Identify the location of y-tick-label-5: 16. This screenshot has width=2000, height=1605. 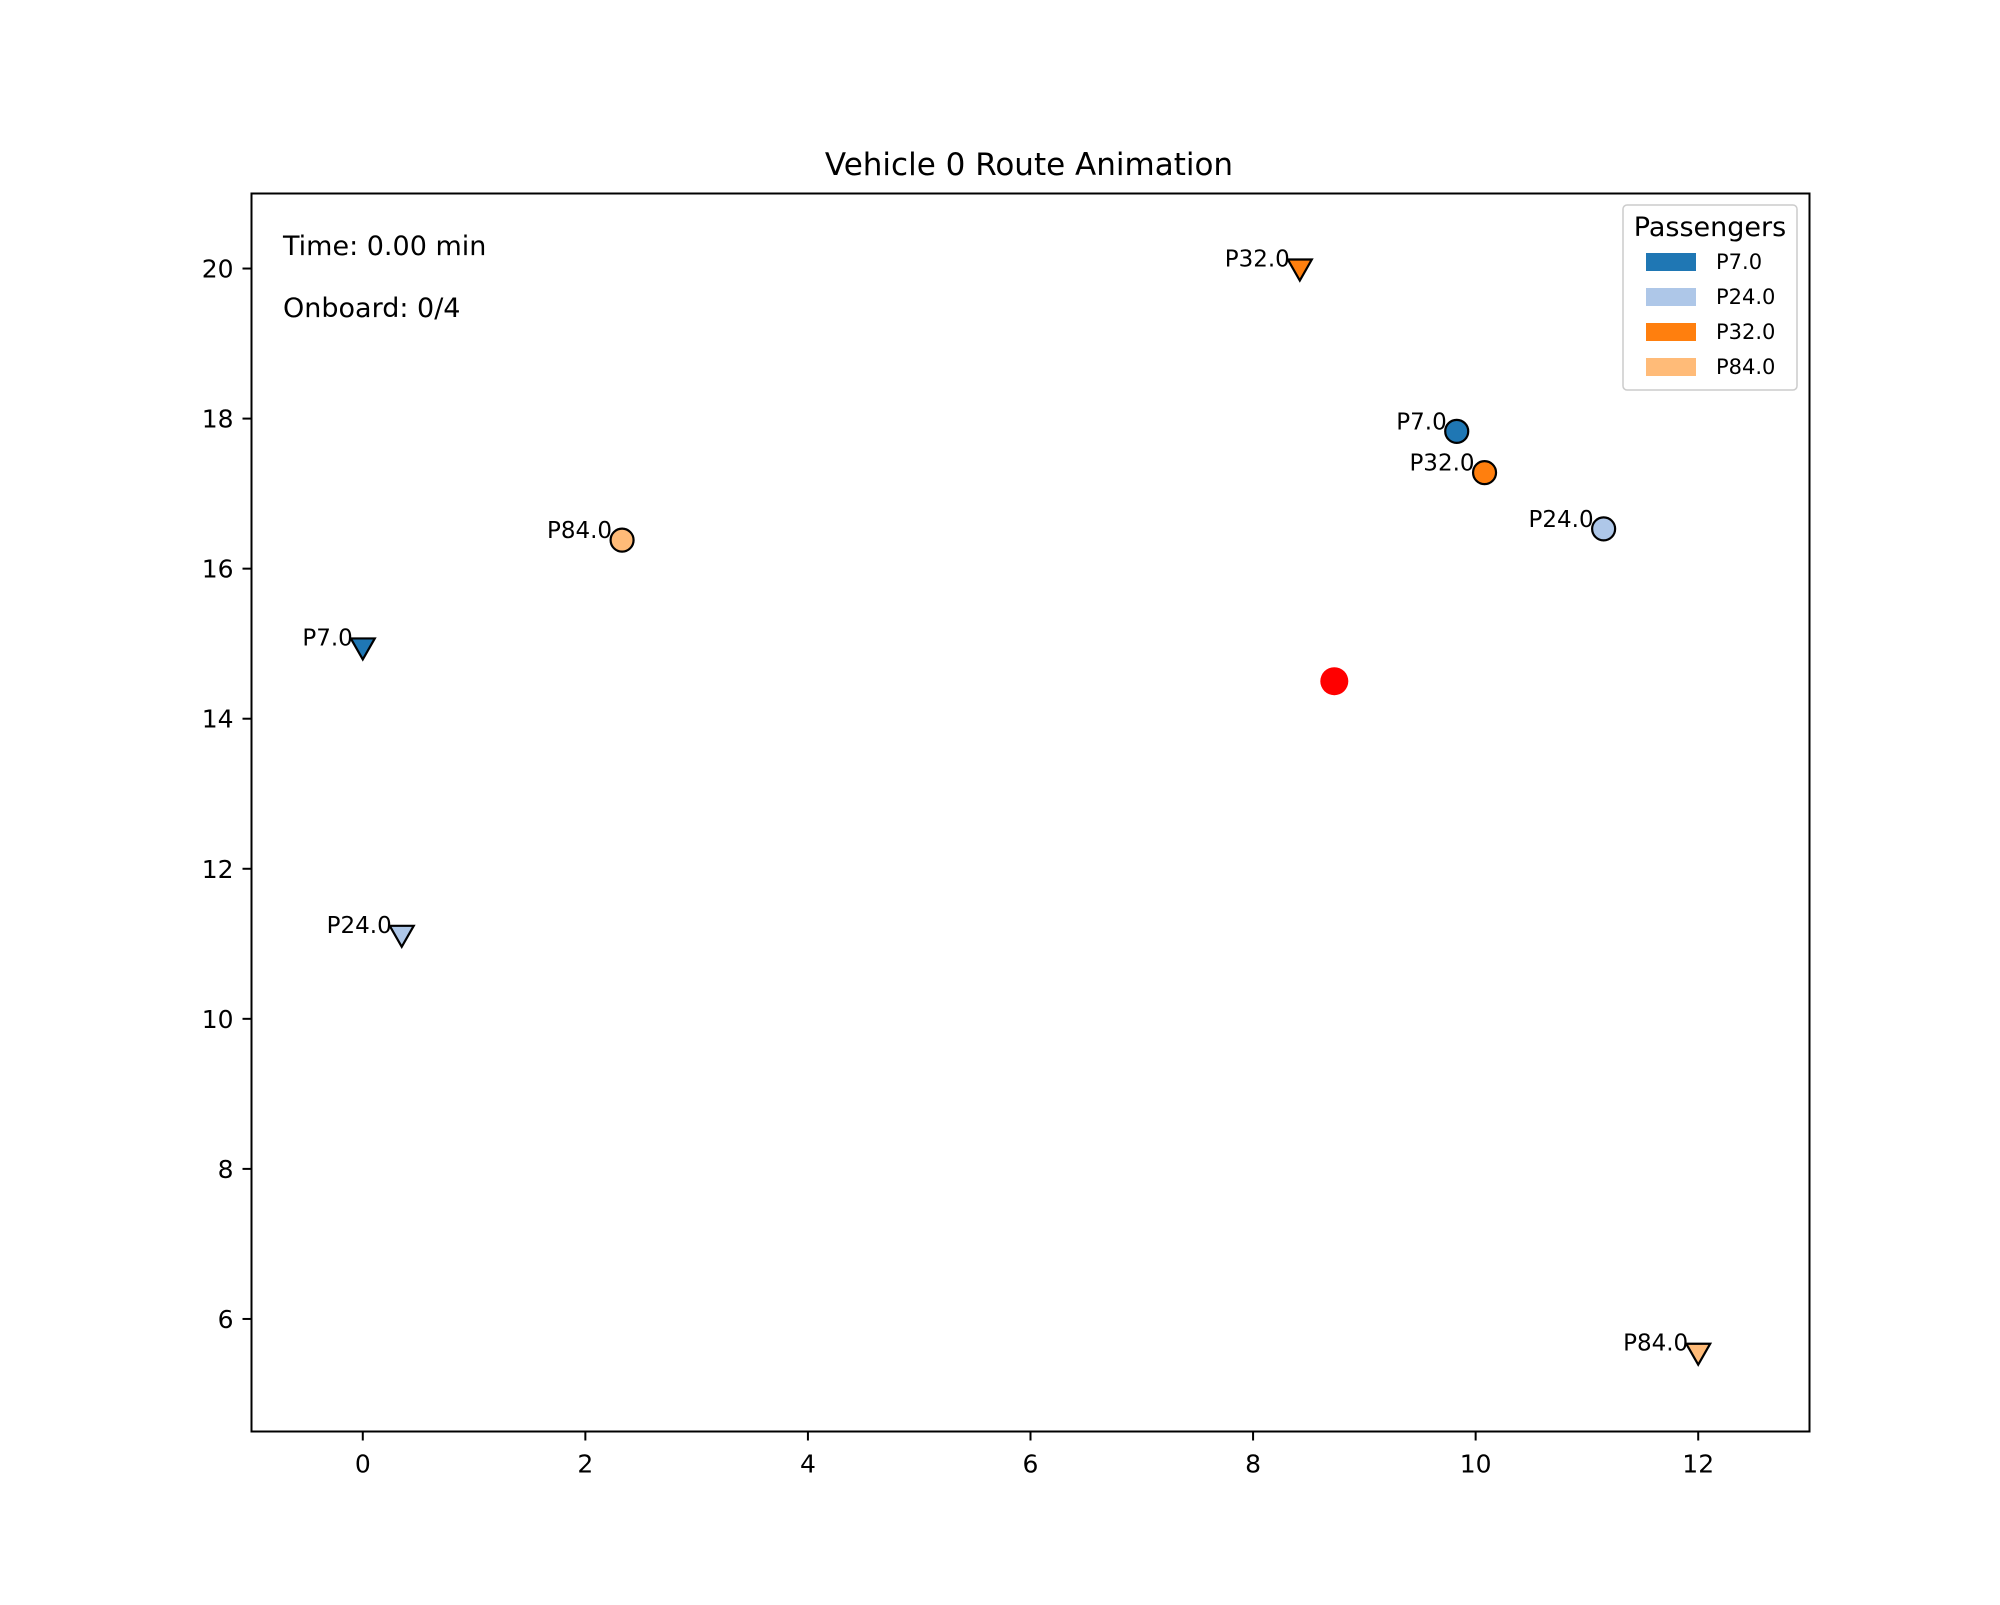
(218, 569).